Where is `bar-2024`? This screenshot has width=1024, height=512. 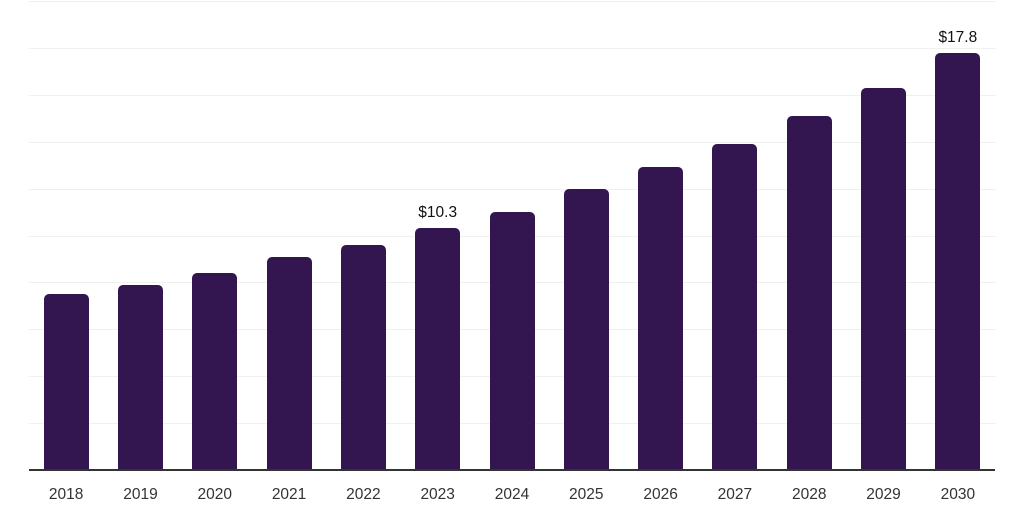
bar-2024 is located at coordinates (512, 341).